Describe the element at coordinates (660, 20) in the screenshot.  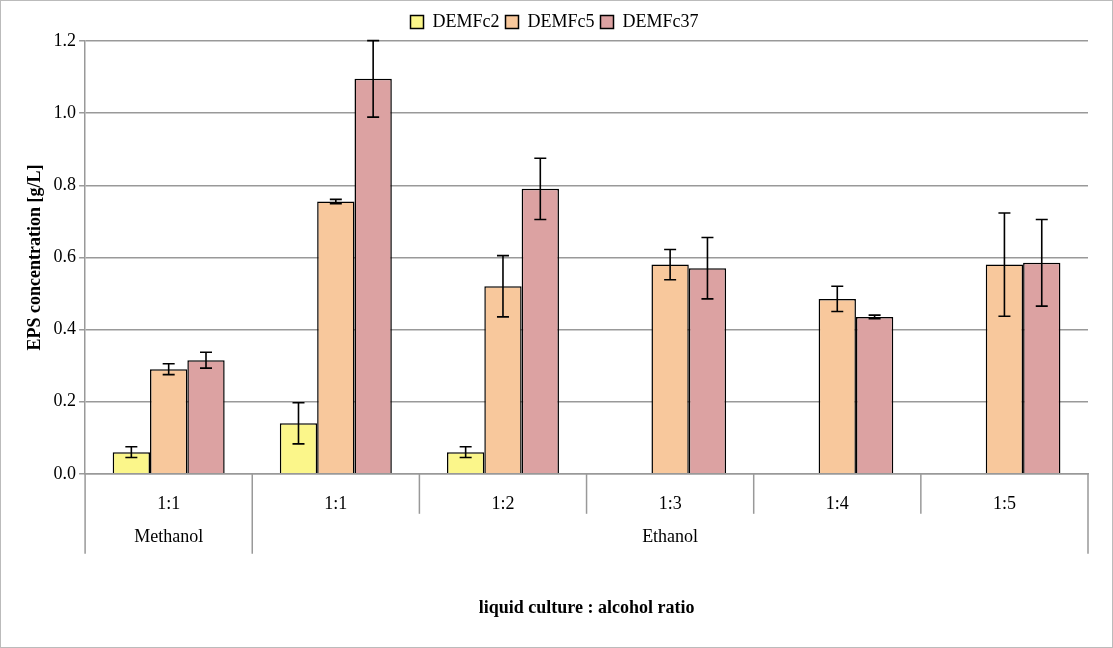
I see `legend-label: DEMFc37` at that location.